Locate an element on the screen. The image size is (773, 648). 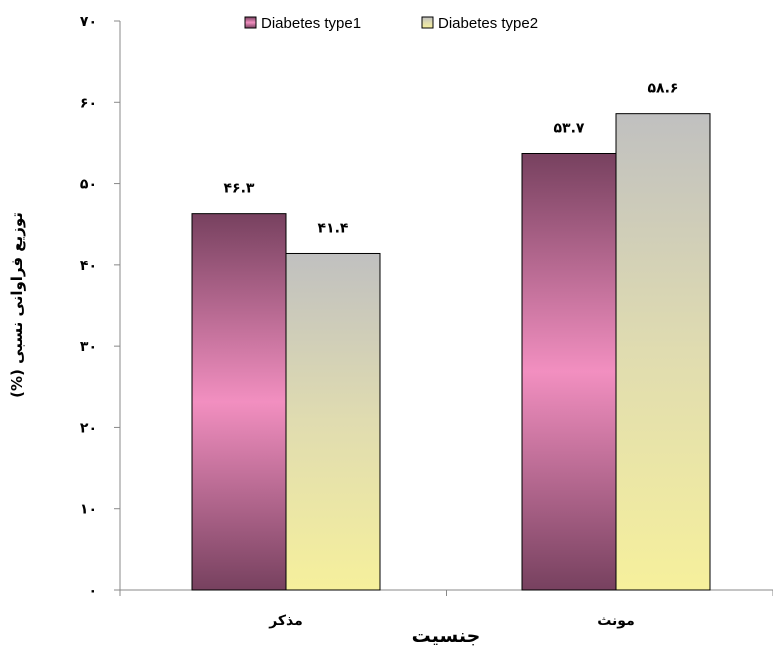
legend: Diabetes type1 Diabetes type2 is located at coordinates (391, 23).